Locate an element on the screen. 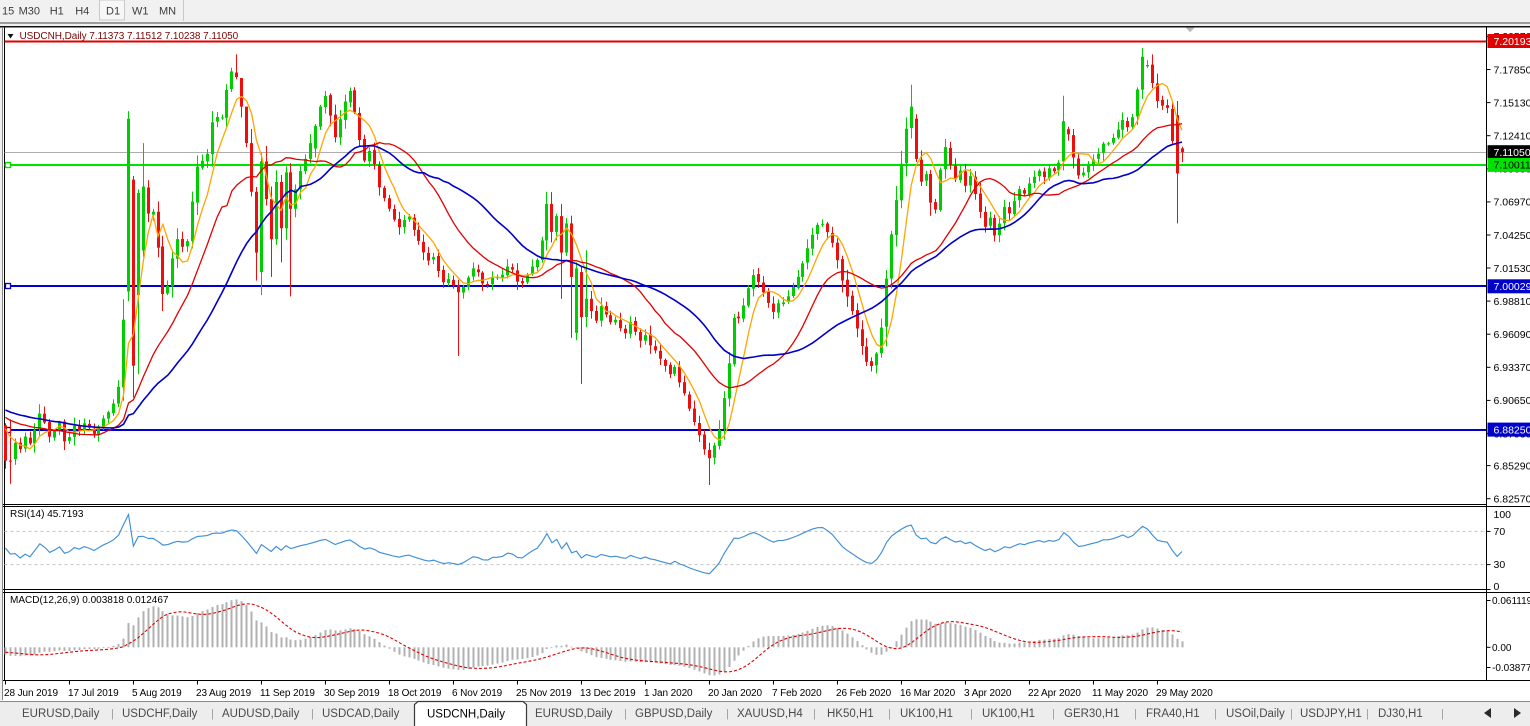 Image resolution: width=1530 pixels, height=726 pixels. svg-text: 28 Jun 2019 is located at coordinates (31, 693).